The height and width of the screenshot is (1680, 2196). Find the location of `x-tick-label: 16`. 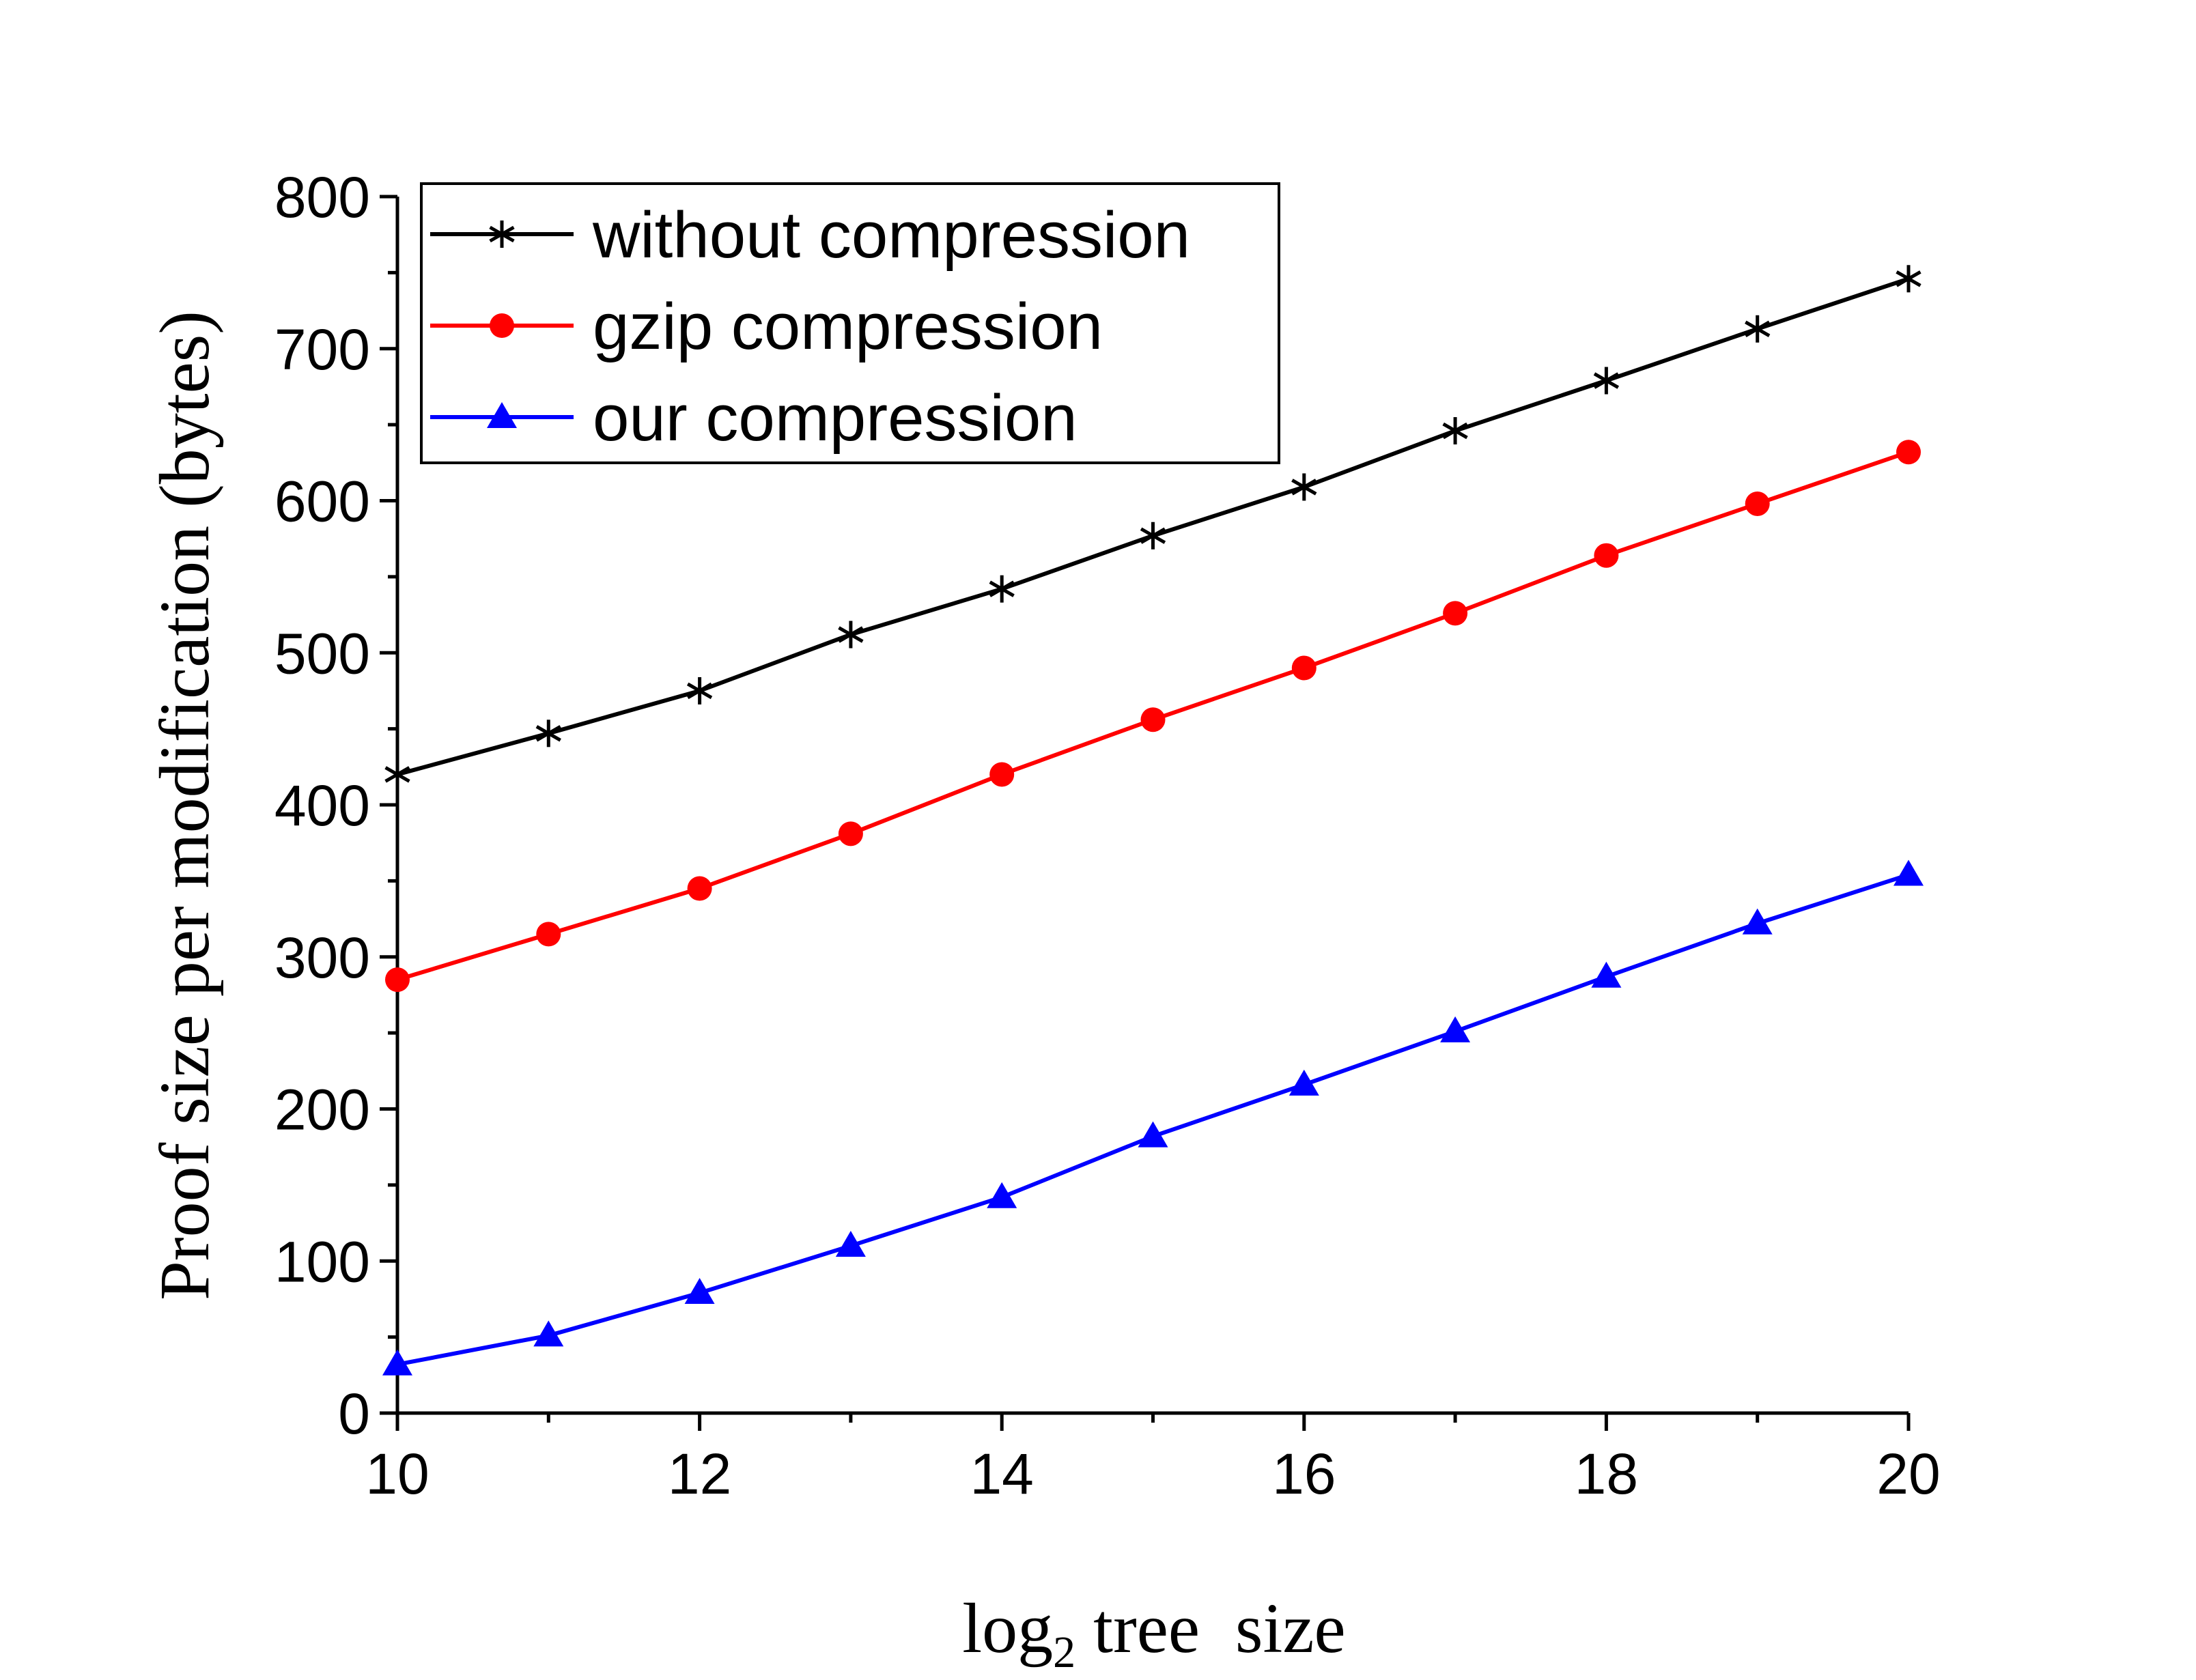

x-tick-label: 16 is located at coordinates (1304, 1474).